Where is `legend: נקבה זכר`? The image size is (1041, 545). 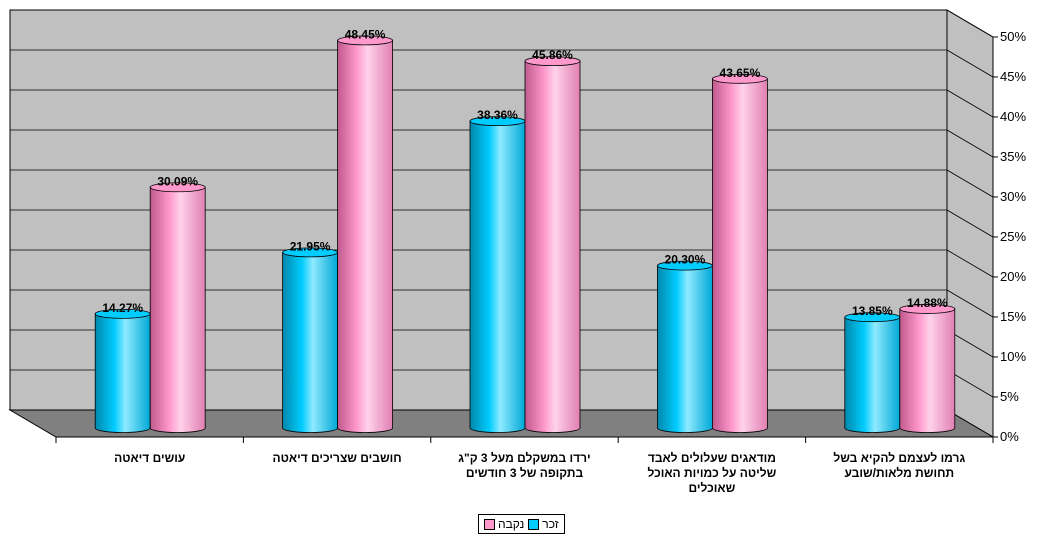
legend: נקבה זכר is located at coordinates (521, 524).